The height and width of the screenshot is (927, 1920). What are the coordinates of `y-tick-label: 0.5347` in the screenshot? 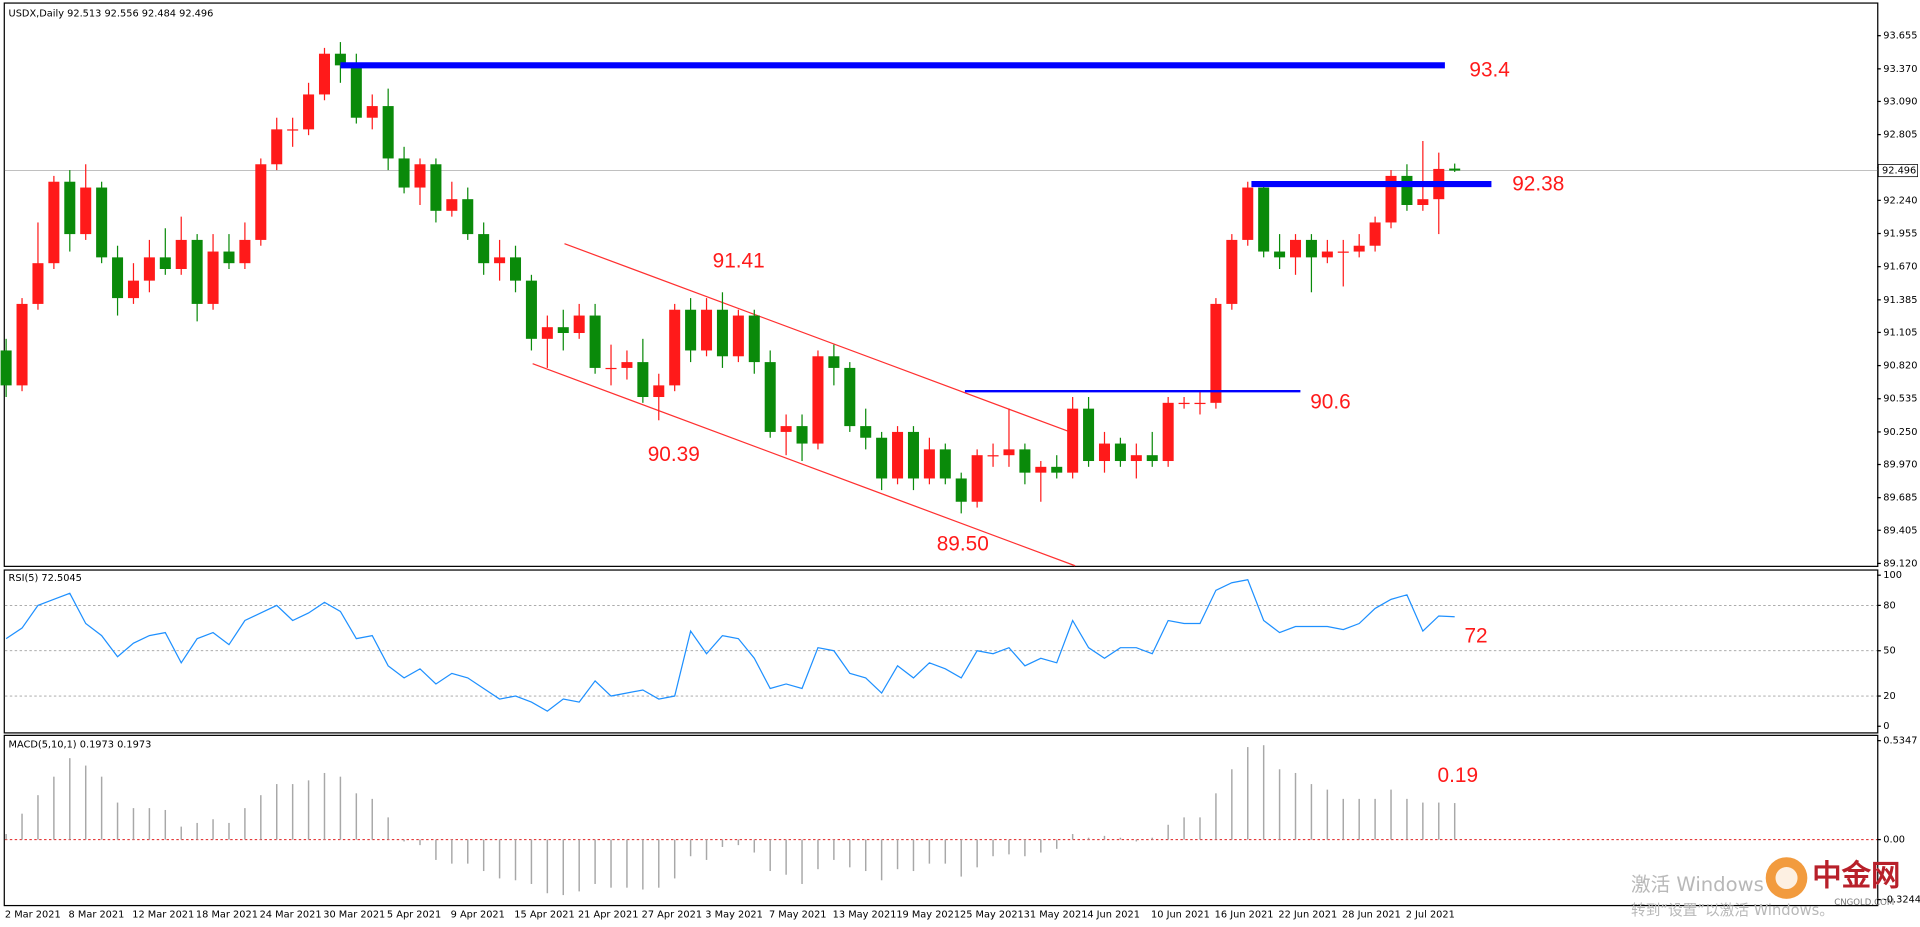 It's located at (1900, 741).